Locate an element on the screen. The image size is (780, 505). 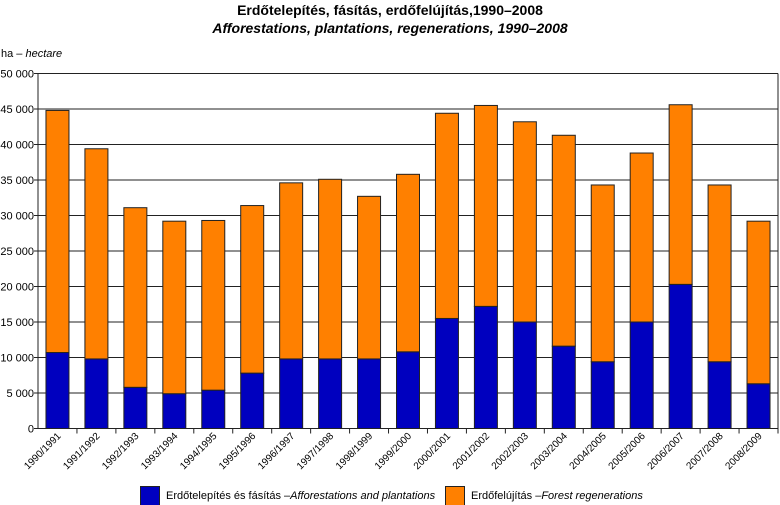
x-tick-label: 2001/2002 is located at coordinates (472, 452).